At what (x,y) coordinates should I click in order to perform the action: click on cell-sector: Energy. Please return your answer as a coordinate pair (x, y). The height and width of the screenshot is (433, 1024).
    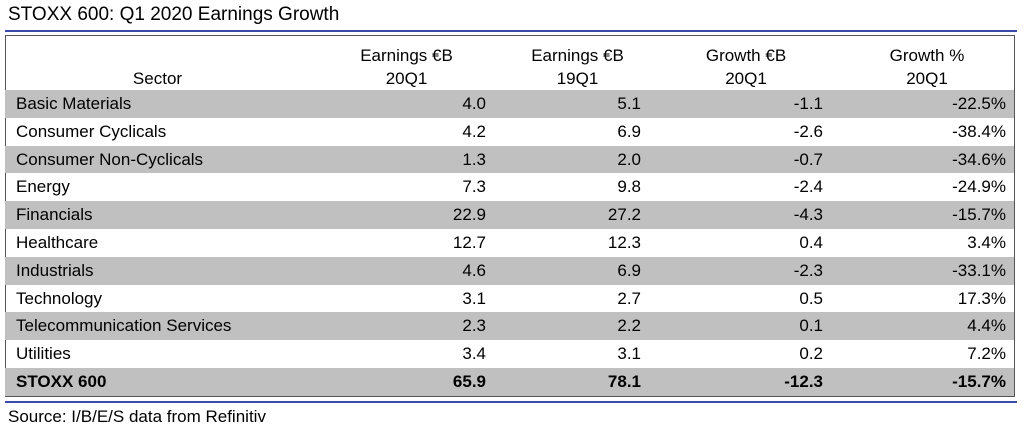
    Looking at the image, I should click on (43, 187).